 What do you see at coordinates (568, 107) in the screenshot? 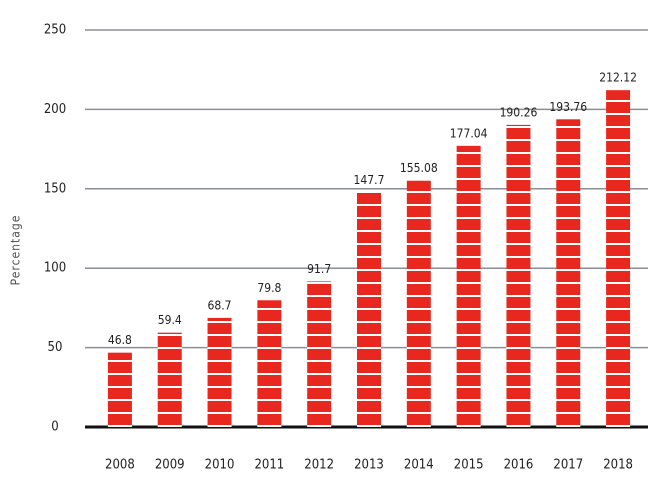
I see `data-label: 193.76` at bounding box center [568, 107].